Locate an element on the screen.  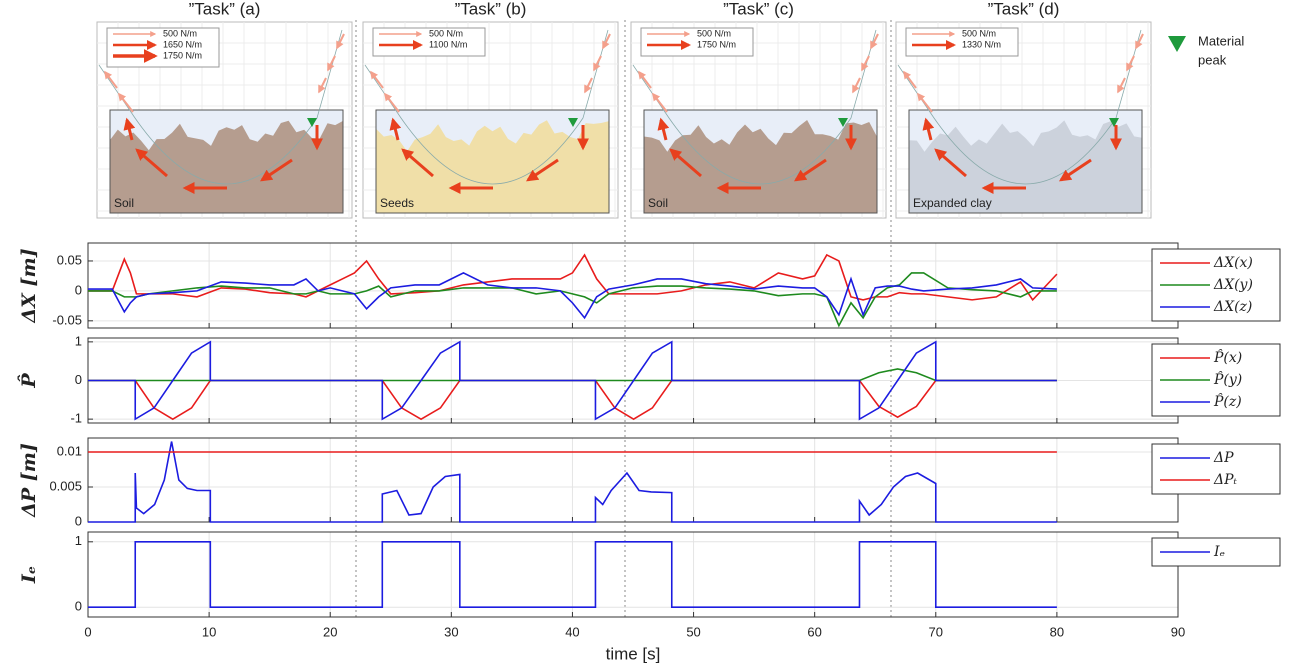
x-tick-label: 70 is located at coordinates (936, 631).